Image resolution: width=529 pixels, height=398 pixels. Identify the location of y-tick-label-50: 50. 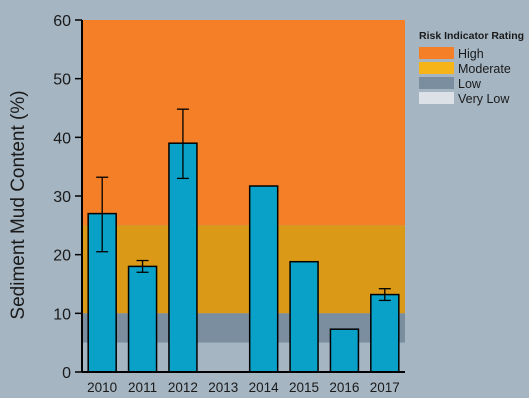
(62, 80).